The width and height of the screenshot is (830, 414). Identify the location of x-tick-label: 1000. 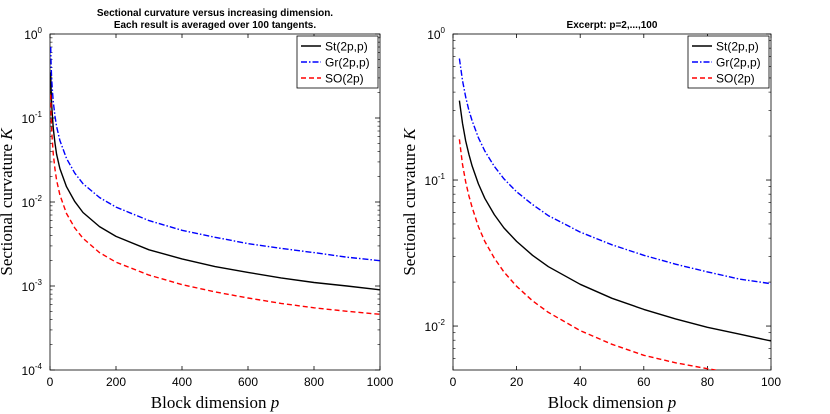
(380, 382).